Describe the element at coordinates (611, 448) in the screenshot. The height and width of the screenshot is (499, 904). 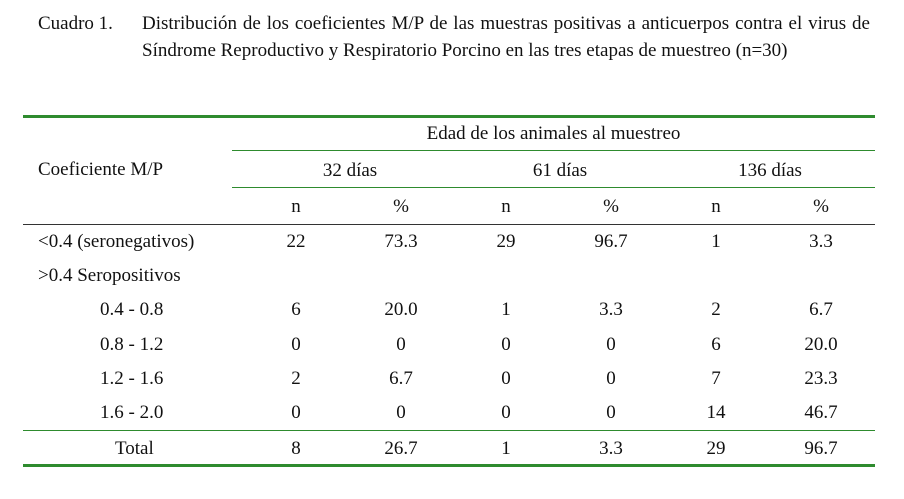
I see `total-cell: 3.3` at that location.